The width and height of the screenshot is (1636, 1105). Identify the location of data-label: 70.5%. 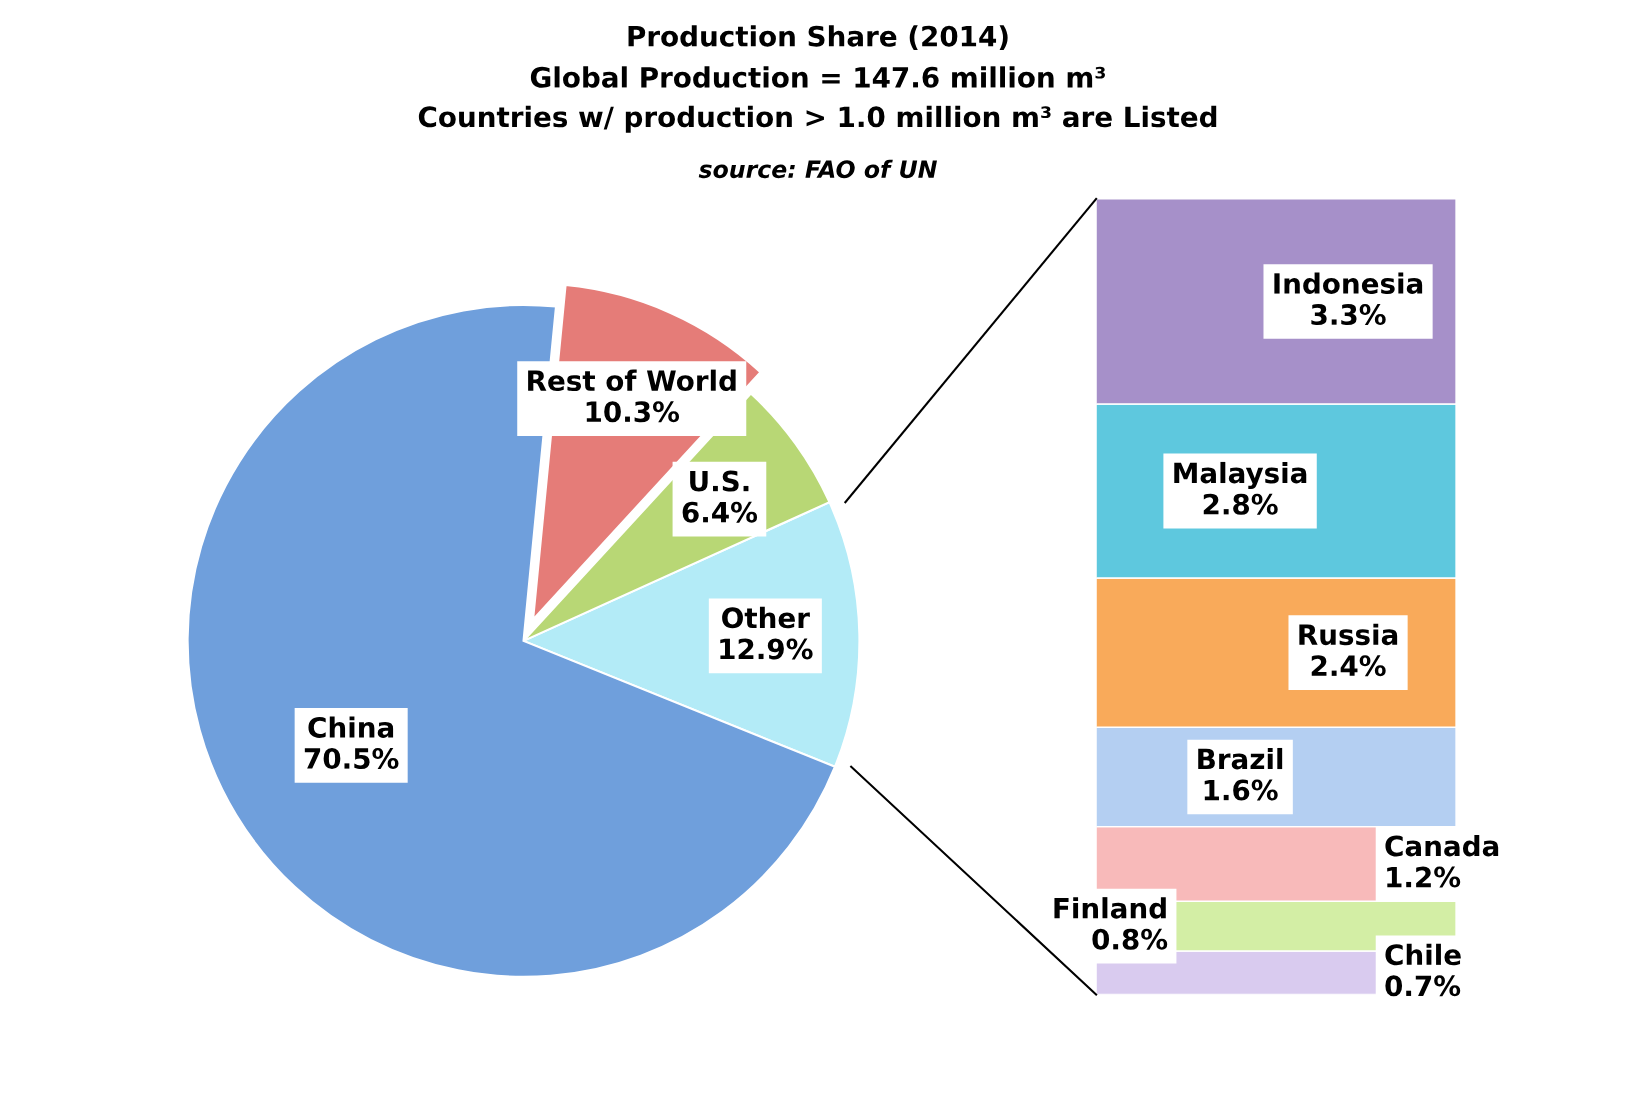
(351, 758).